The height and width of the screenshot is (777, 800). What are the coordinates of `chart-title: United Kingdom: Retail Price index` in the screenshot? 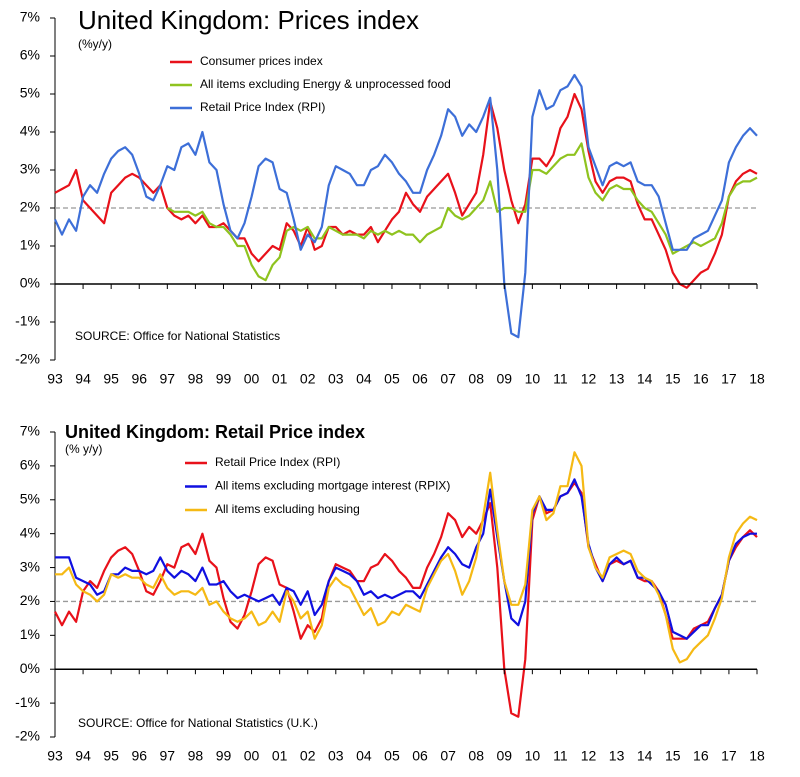 It's located at (215, 432).